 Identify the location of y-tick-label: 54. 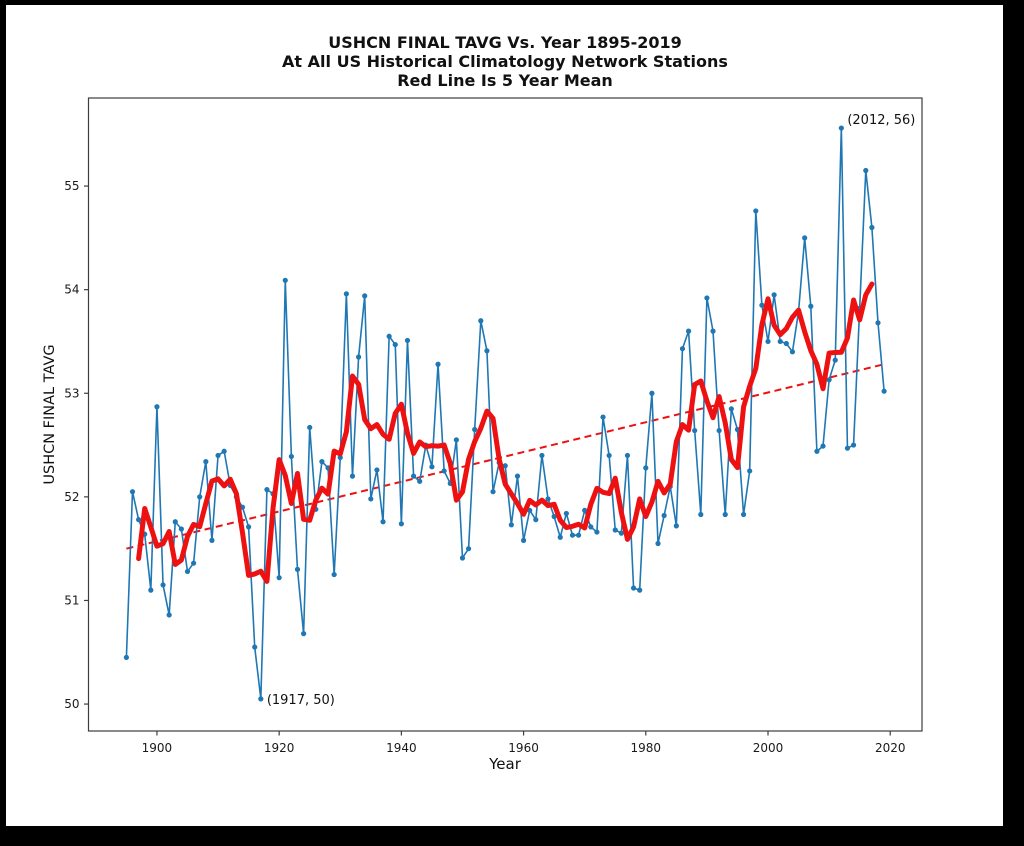
(71, 290).